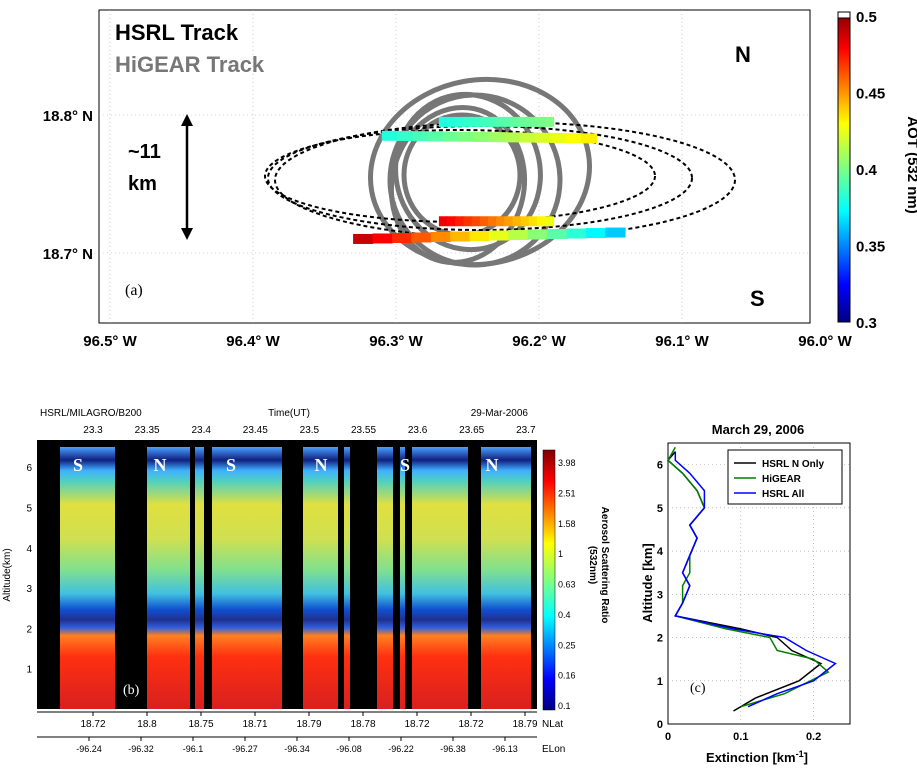 This screenshot has width=917, height=768. I want to click on profile-xlabel: Extinction [km-1], so click(757, 757).